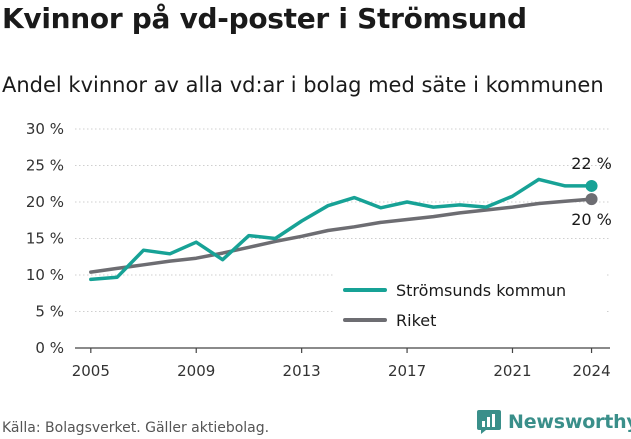  Describe the element at coordinates (49, 312) in the screenshot. I see `y-tick-label: 5 %` at that location.